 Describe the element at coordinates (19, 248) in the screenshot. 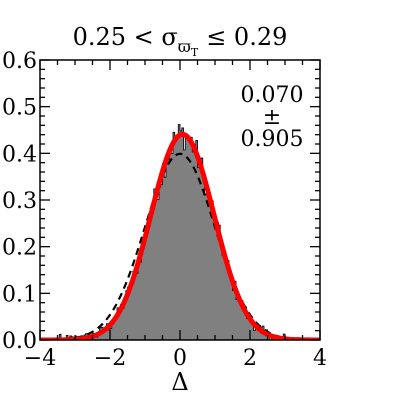

I see `y-tick-label: 0.2` at that location.